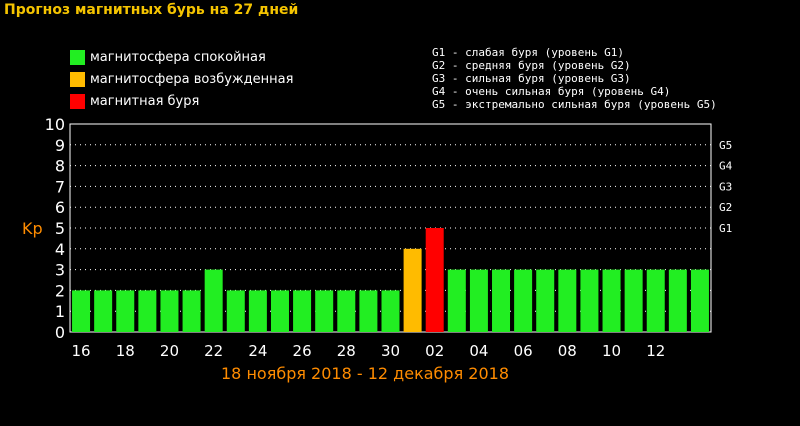  I want to click on right-axis-label: G2, so click(725, 207).